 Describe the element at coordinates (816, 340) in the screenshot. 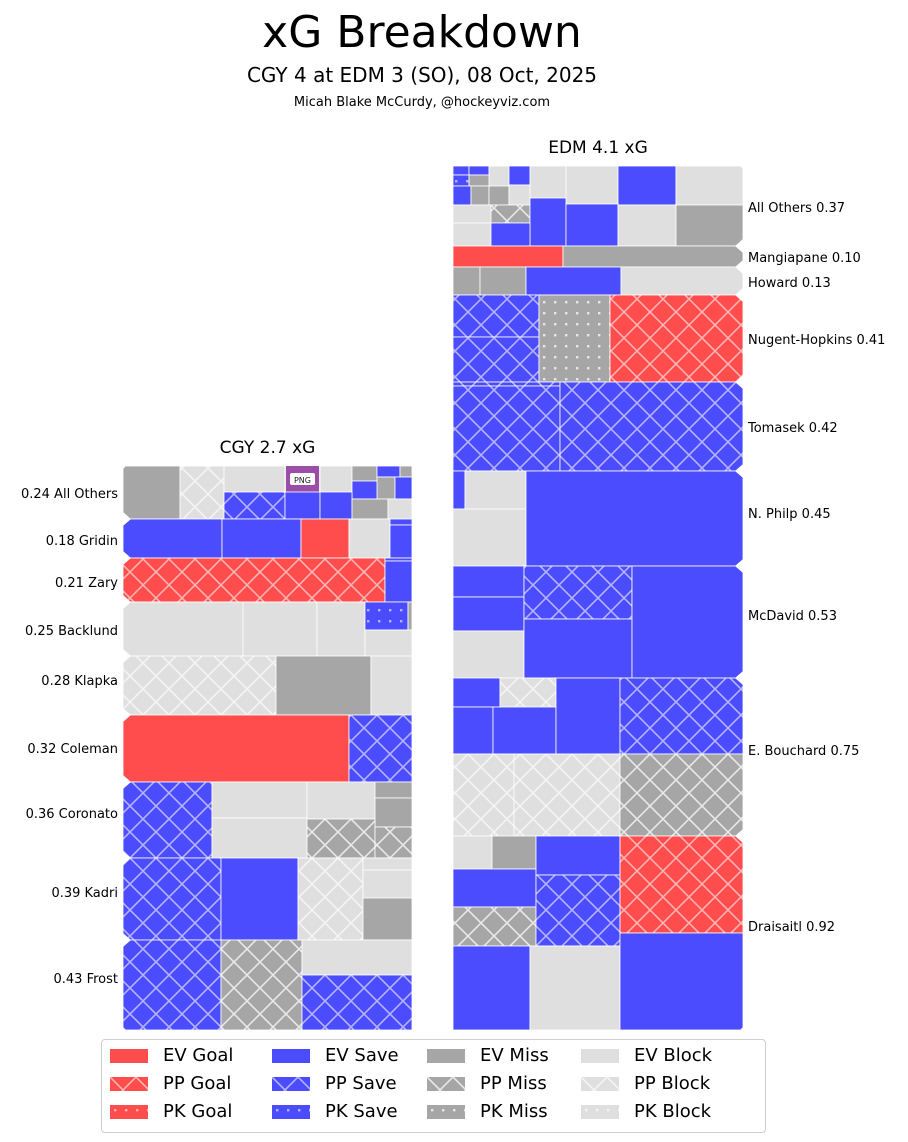

I see `player-label: Nugent-Hopkins 0.41` at that location.